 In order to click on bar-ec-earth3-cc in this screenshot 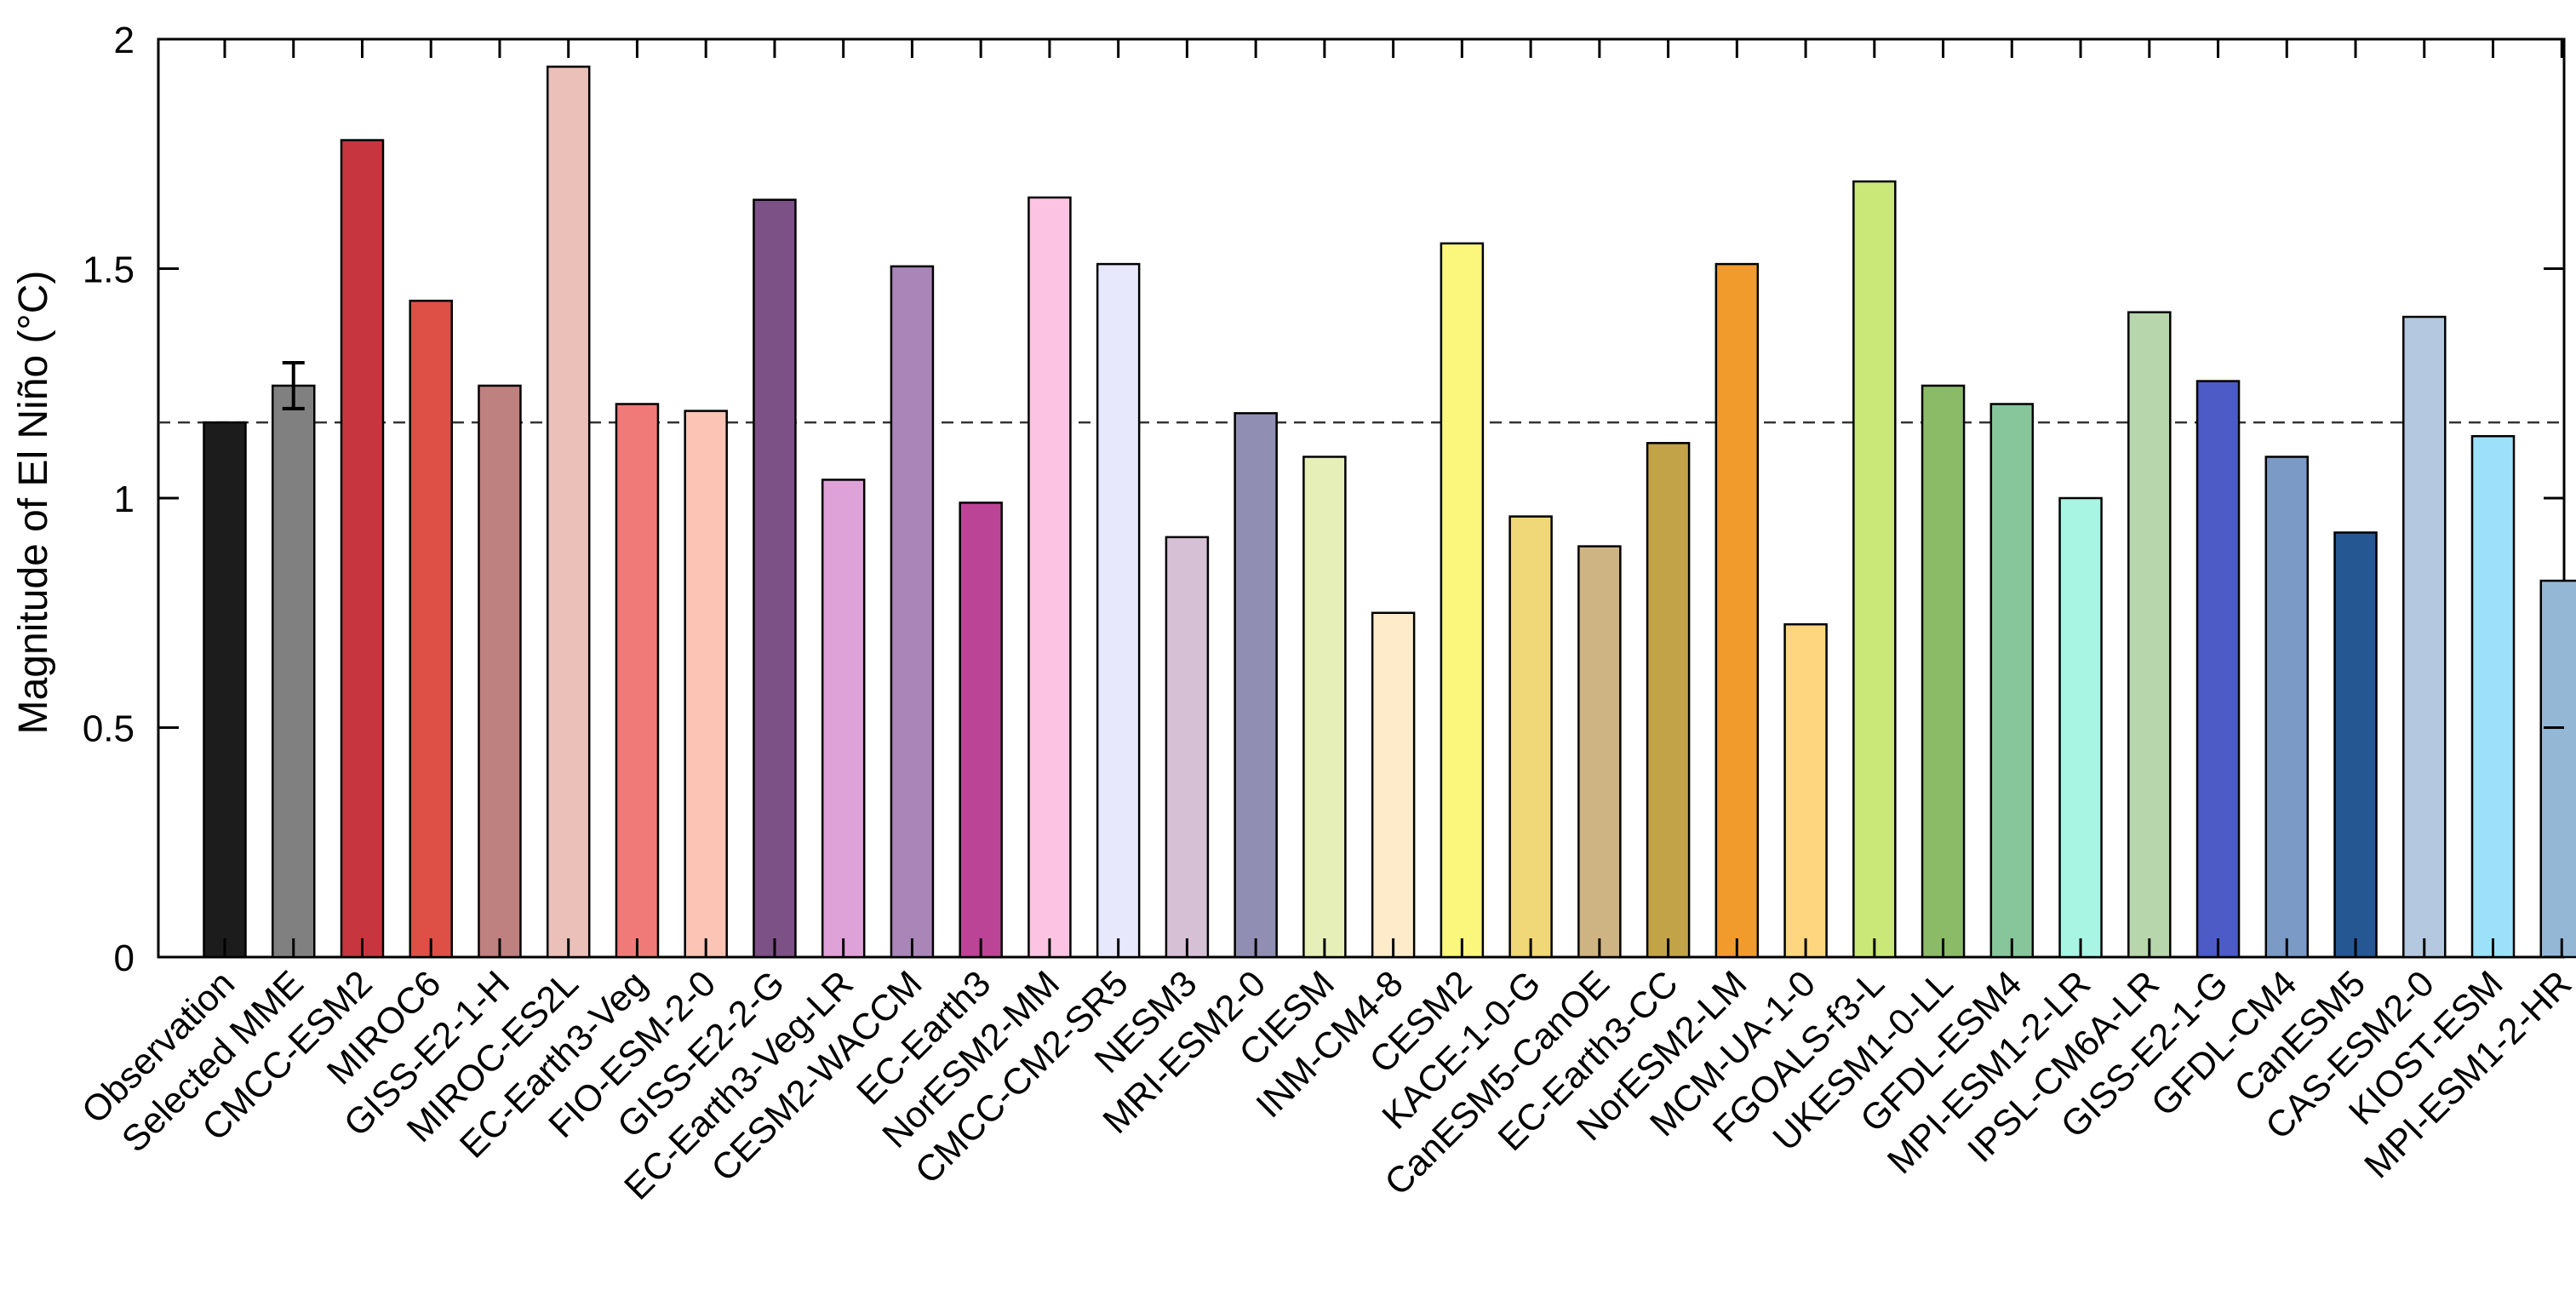, I will do `click(1669, 701)`.